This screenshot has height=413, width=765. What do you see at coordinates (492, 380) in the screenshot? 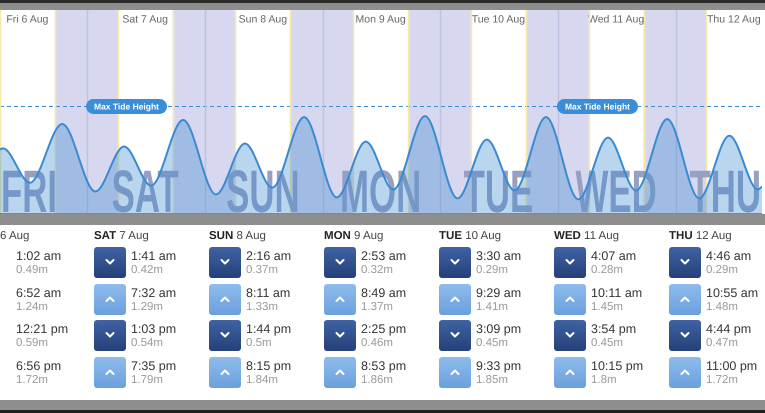
I see `text: 1.85m` at bounding box center [492, 380].